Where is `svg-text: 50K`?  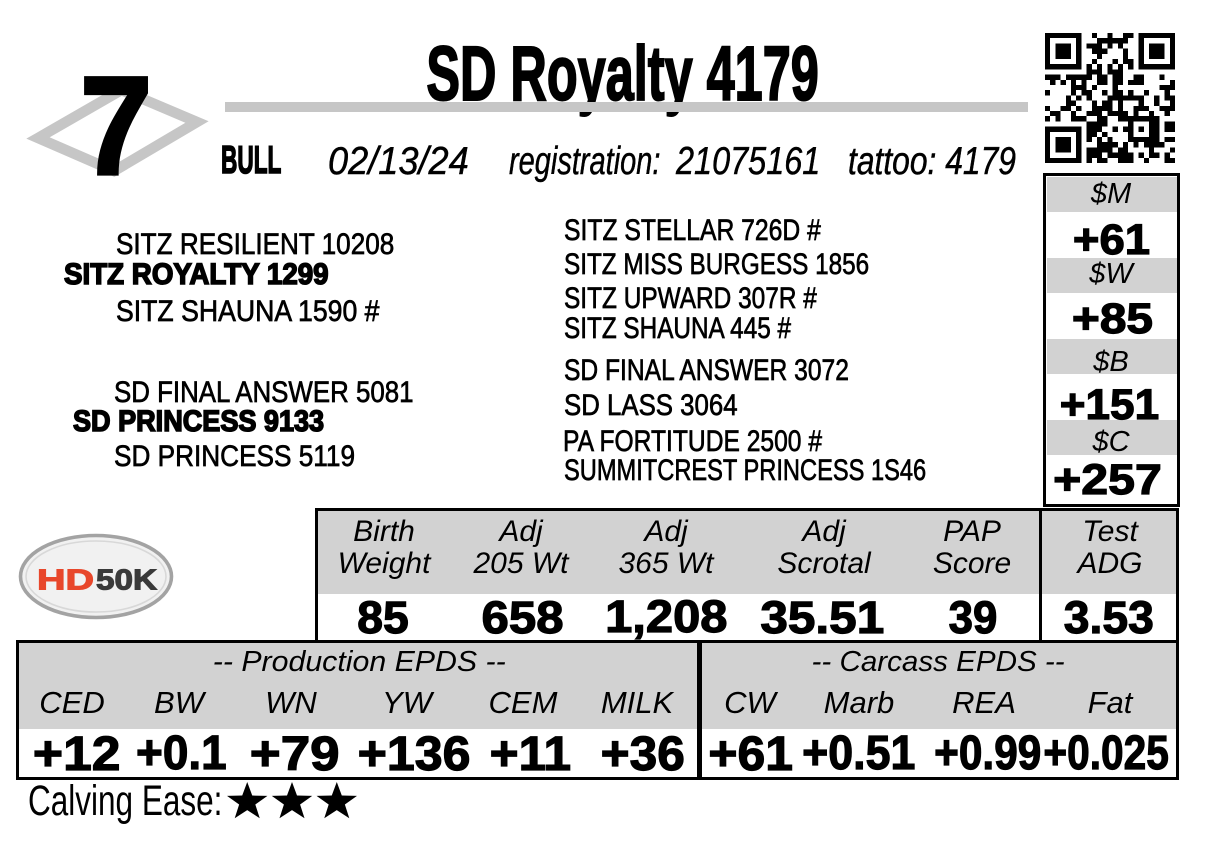 svg-text: 50K is located at coordinates (126, 581).